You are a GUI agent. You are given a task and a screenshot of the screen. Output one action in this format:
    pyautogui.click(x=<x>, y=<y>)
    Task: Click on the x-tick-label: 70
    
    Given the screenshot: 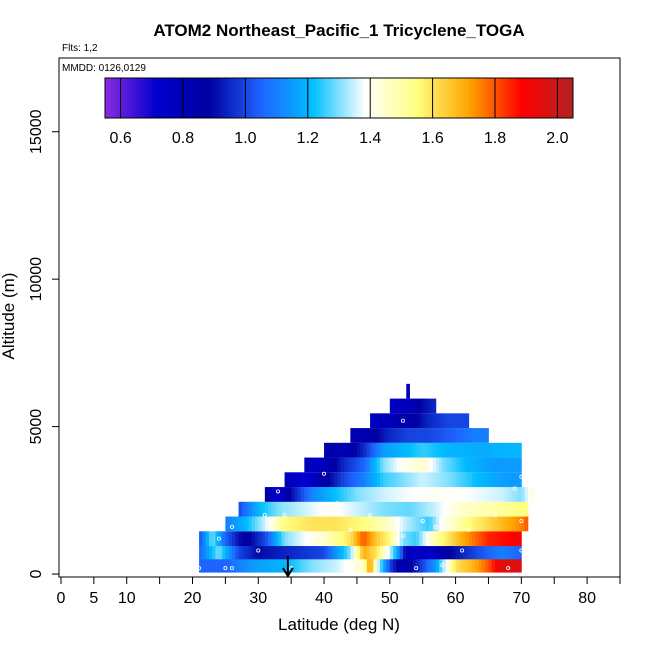 What is the action you would take?
    pyautogui.click(x=521, y=598)
    